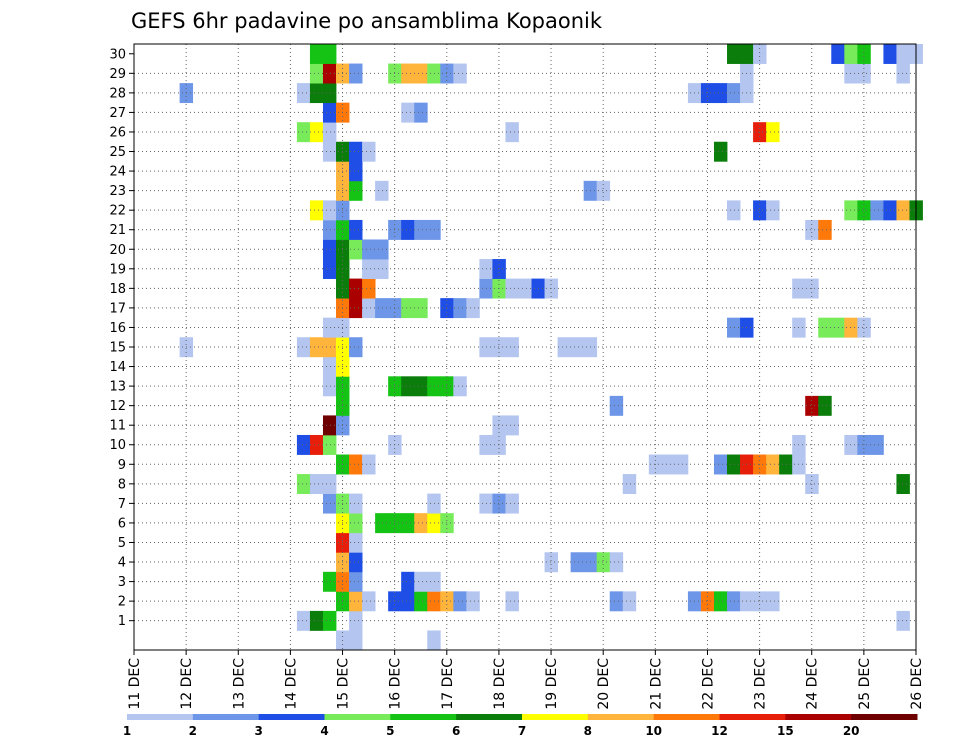 The height and width of the screenshot is (742, 960). What do you see at coordinates (522, 731) in the screenshot?
I see `legend-label: 7` at bounding box center [522, 731].